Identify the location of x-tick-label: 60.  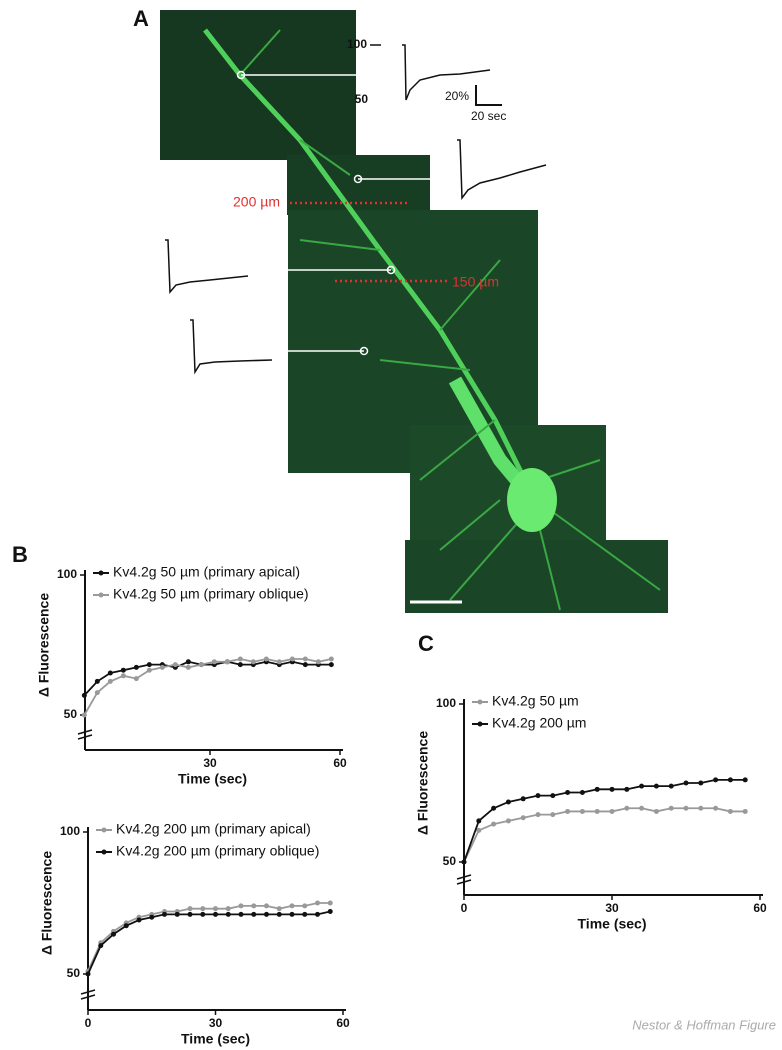
(343, 1023).